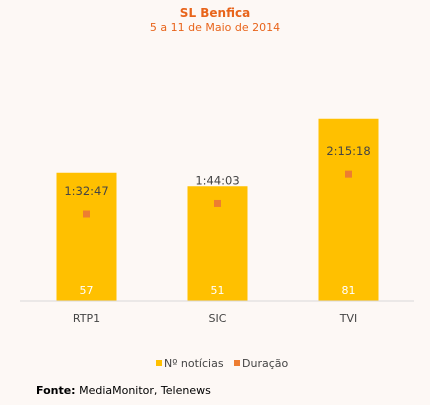 This screenshot has width=430, height=405. Describe the element at coordinates (56, 390) in the screenshot. I see `source-label: Fonte:` at that location.